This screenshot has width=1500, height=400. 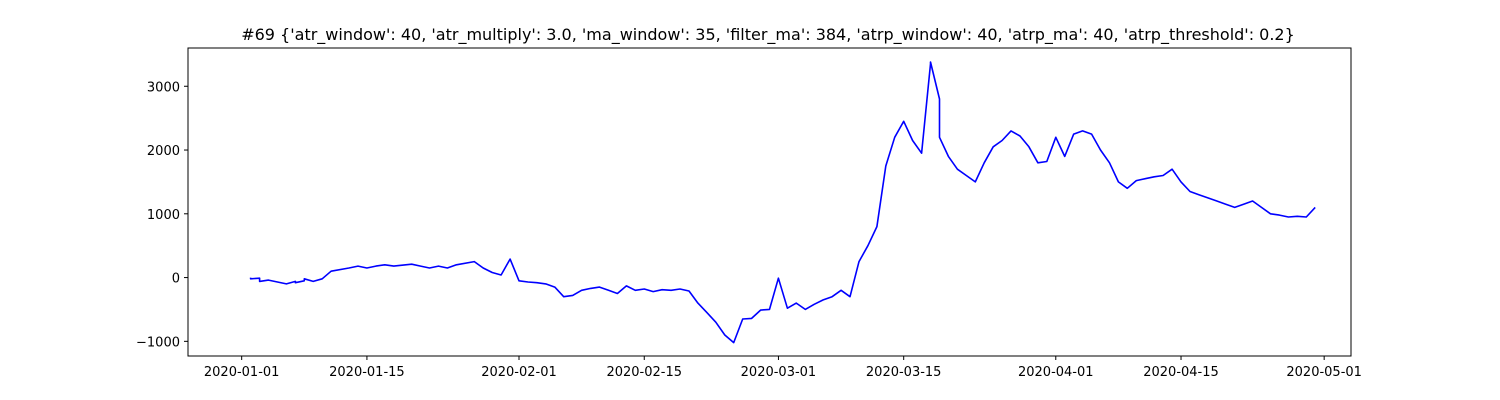 I want to click on x-tick-label: 2020-03-15, so click(x=904, y=372).